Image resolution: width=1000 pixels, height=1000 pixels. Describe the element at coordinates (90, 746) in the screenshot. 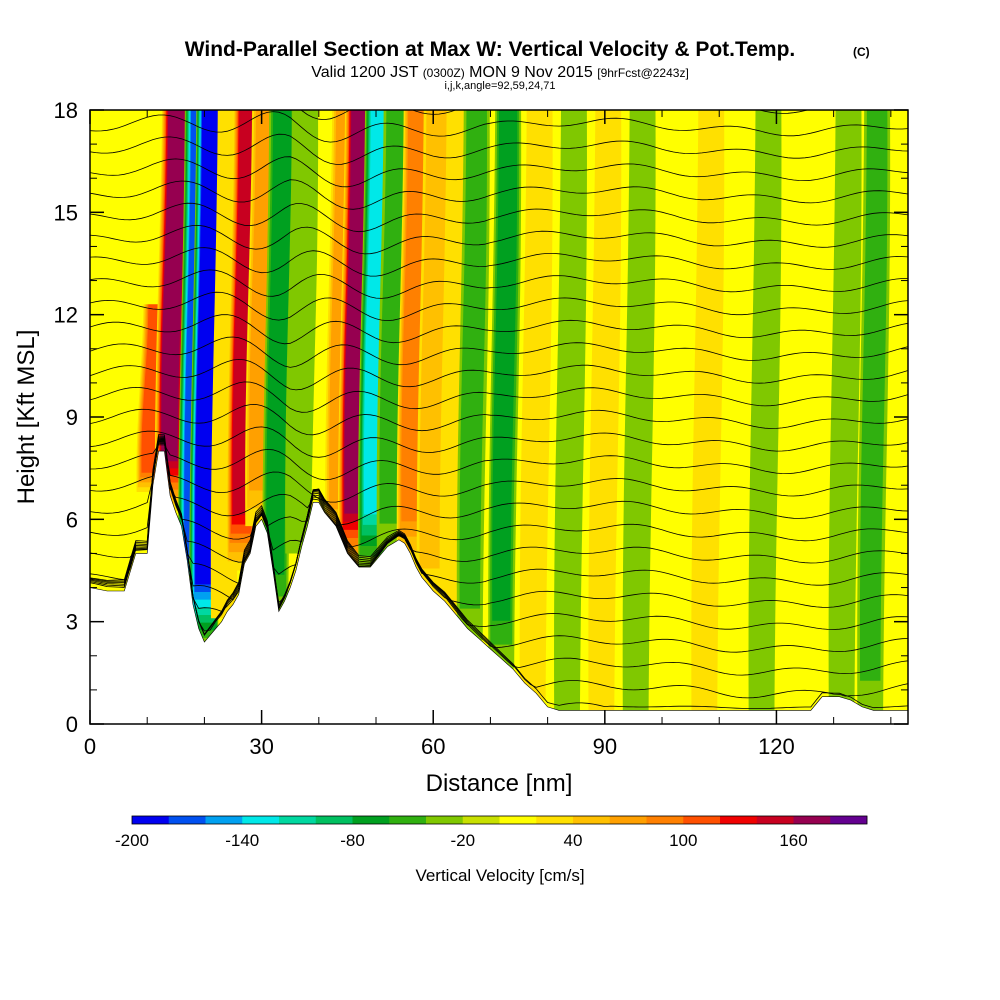

I see `x-tick-label: 0` at that location.